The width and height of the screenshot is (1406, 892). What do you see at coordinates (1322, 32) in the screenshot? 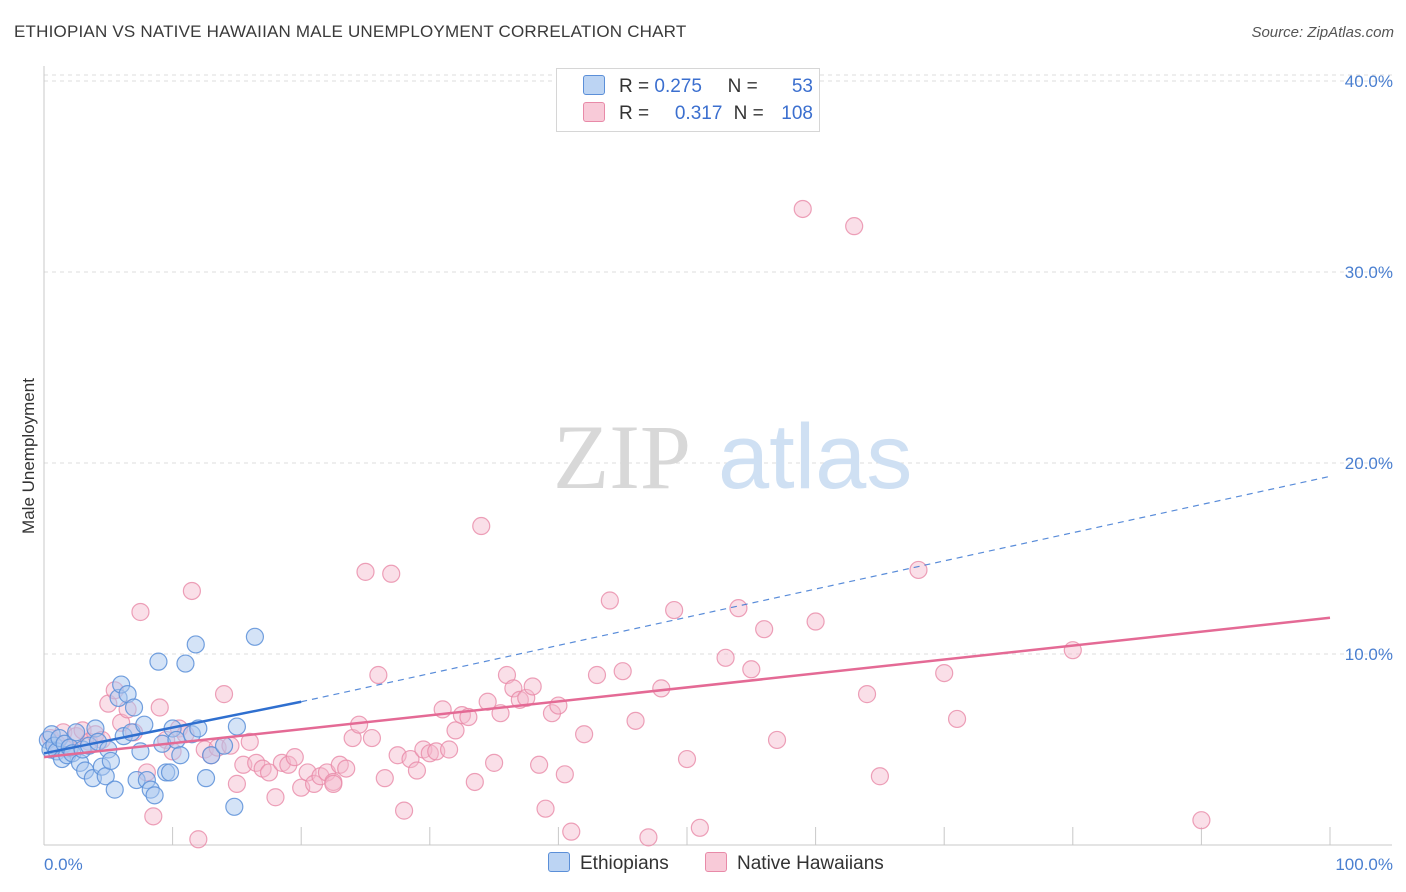
I see `source-label: Source: ZipAtlas.com` at bounding box center [1322, 32].